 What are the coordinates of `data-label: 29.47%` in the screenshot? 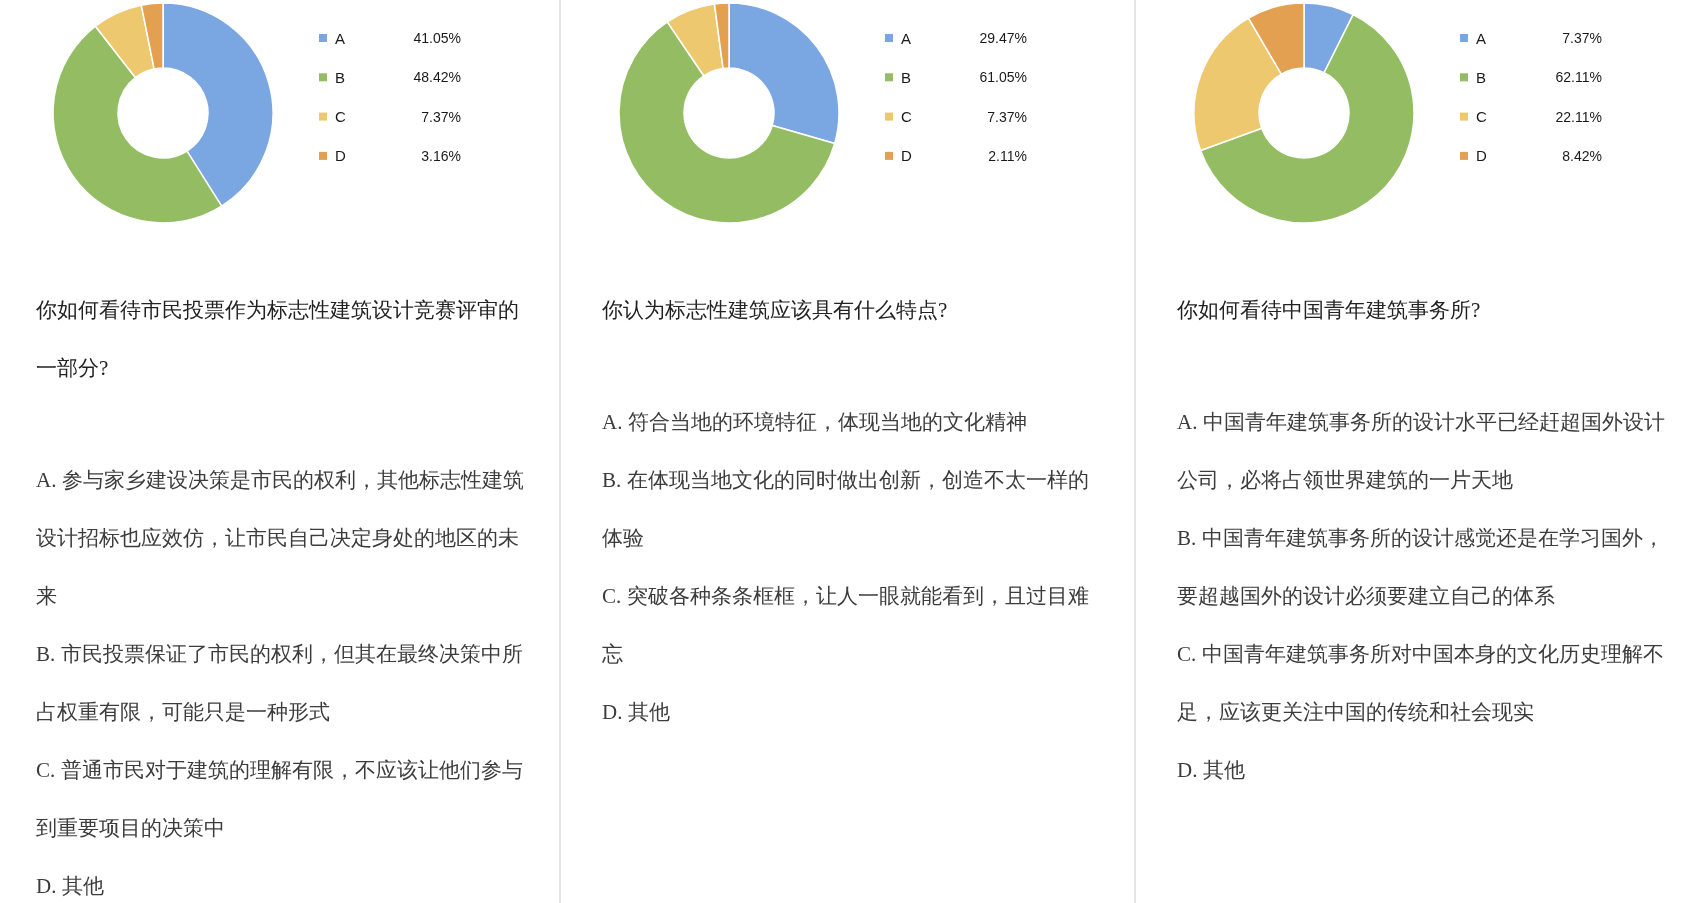 It's located at (1003, 38).